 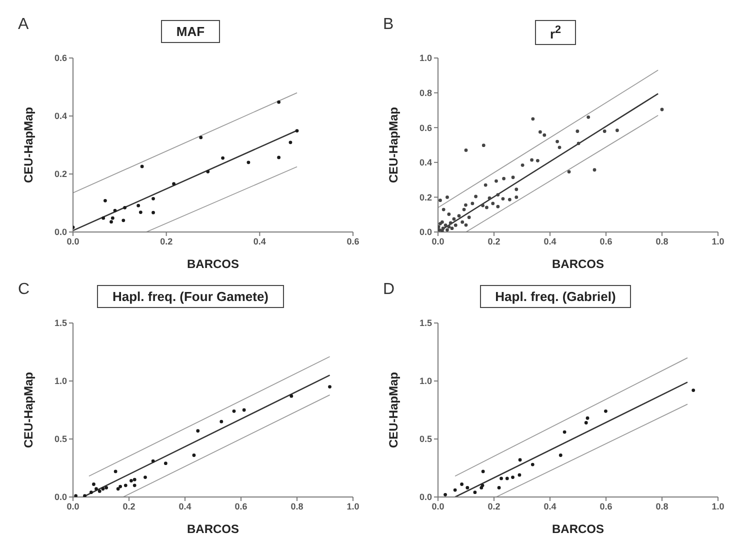 What do you see at coordinates (241, 506) in the screenshot?
I see `x-tick-label: 0.6` at bounding box center [241, 506].